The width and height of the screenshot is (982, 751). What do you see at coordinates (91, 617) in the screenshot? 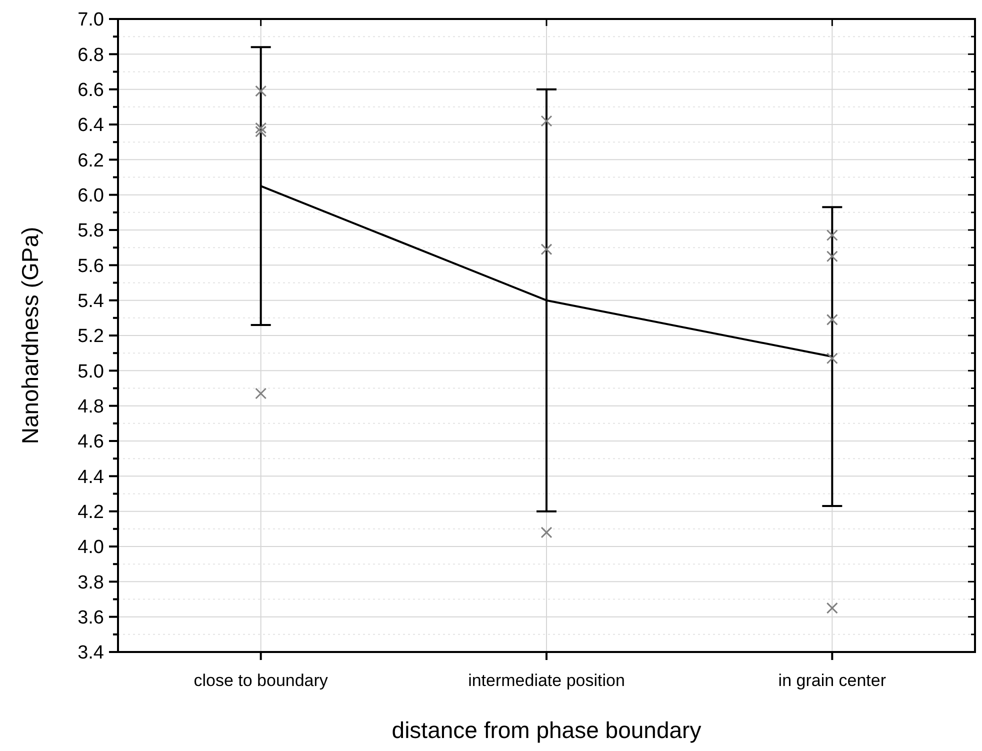
I see `y-tick-label: 3.6` at bounding box center [91, 617].